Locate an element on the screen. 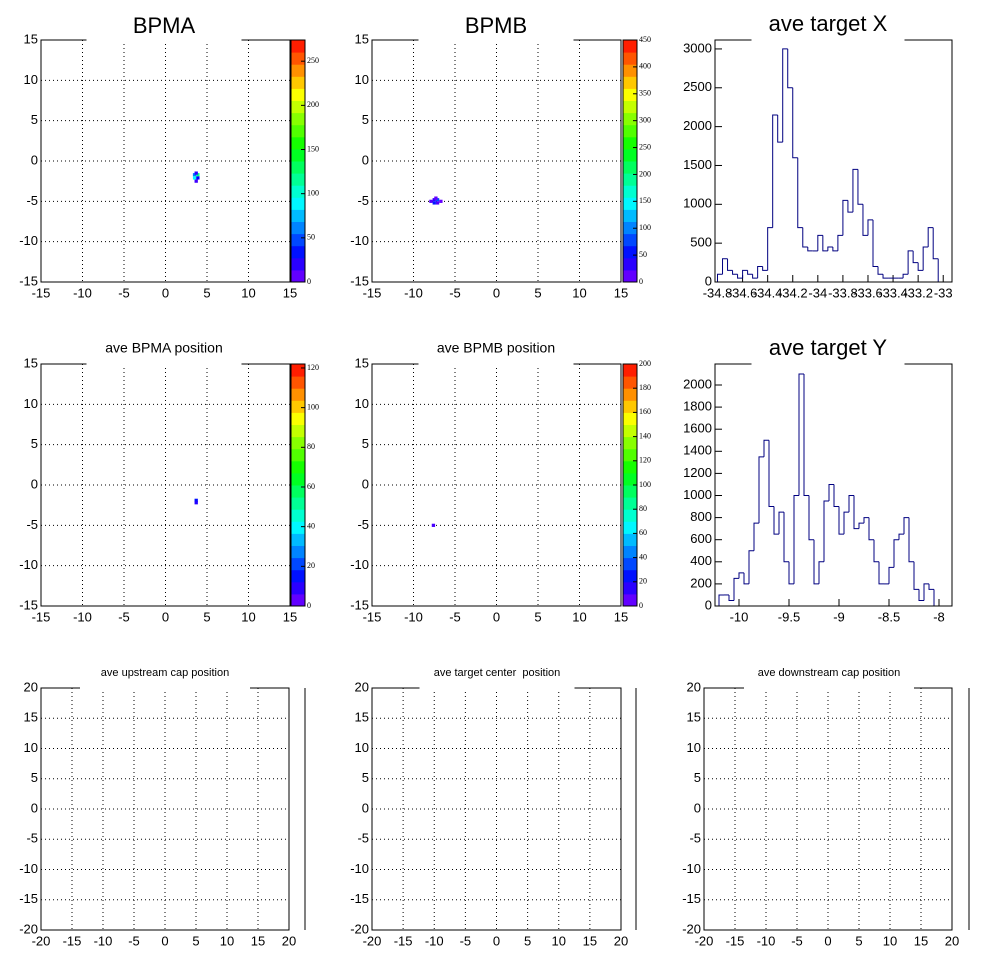  x-tick-label: -34.6 is located at coordinates (743, 292).